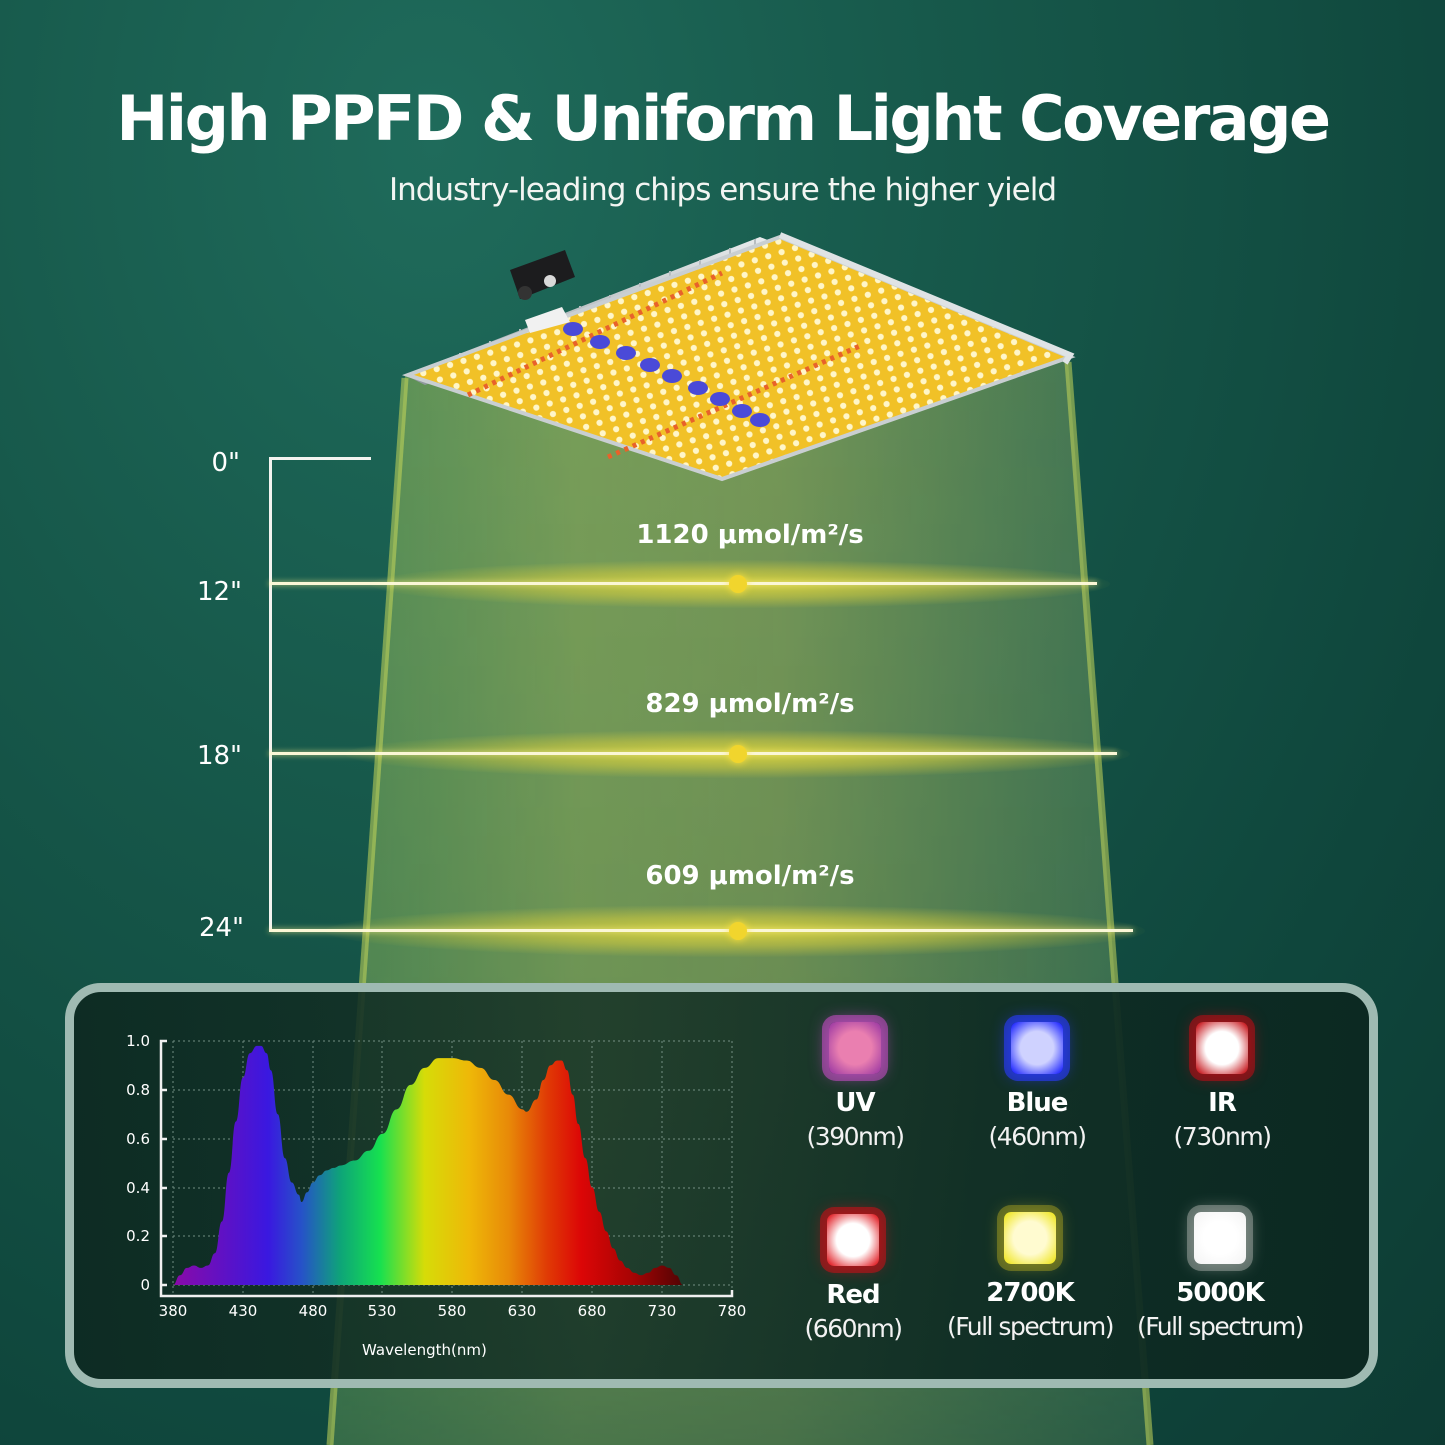 The width and height of the screenshot is (1445, 1445). What do you see at coordinates (313, 1311) in the screenshot?
I see `x-tick-480: 480` at bounding box center [313, 1311].